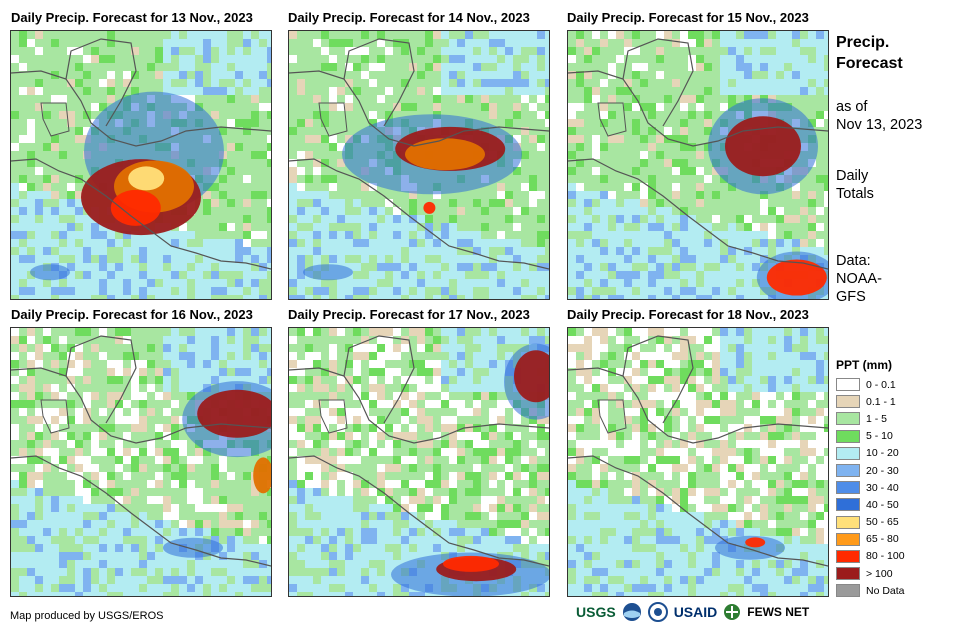  I want to click on side-asof-line1: as of, so click(852, 107).